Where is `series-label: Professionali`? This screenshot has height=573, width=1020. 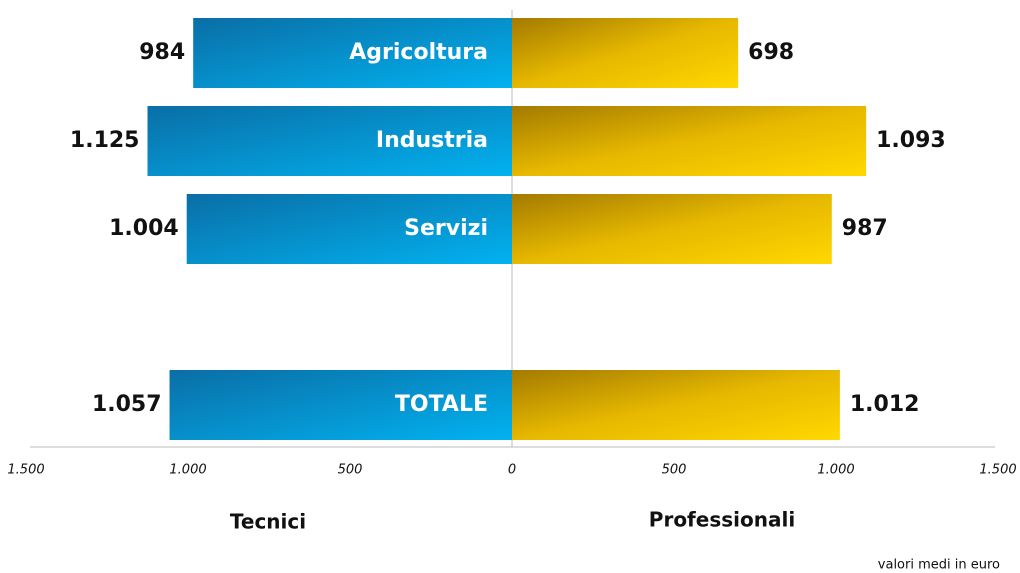
series-label: Professionali is located at coordinates (722, 520).